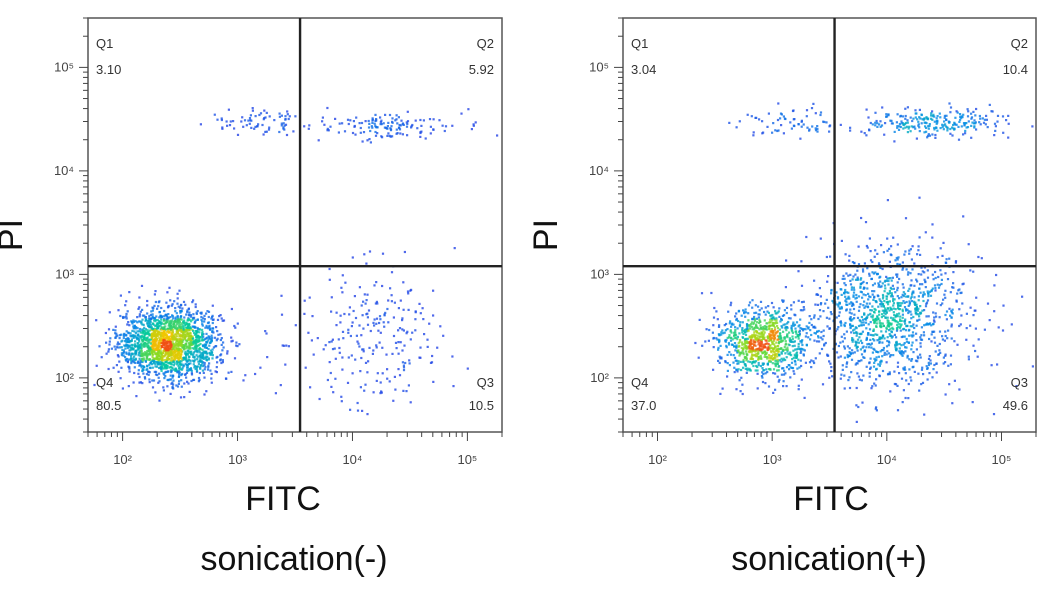  Describe the element at coordinates (1002, 459) in the screenshot. I see `x-tick-label: 10⁵` at that location.